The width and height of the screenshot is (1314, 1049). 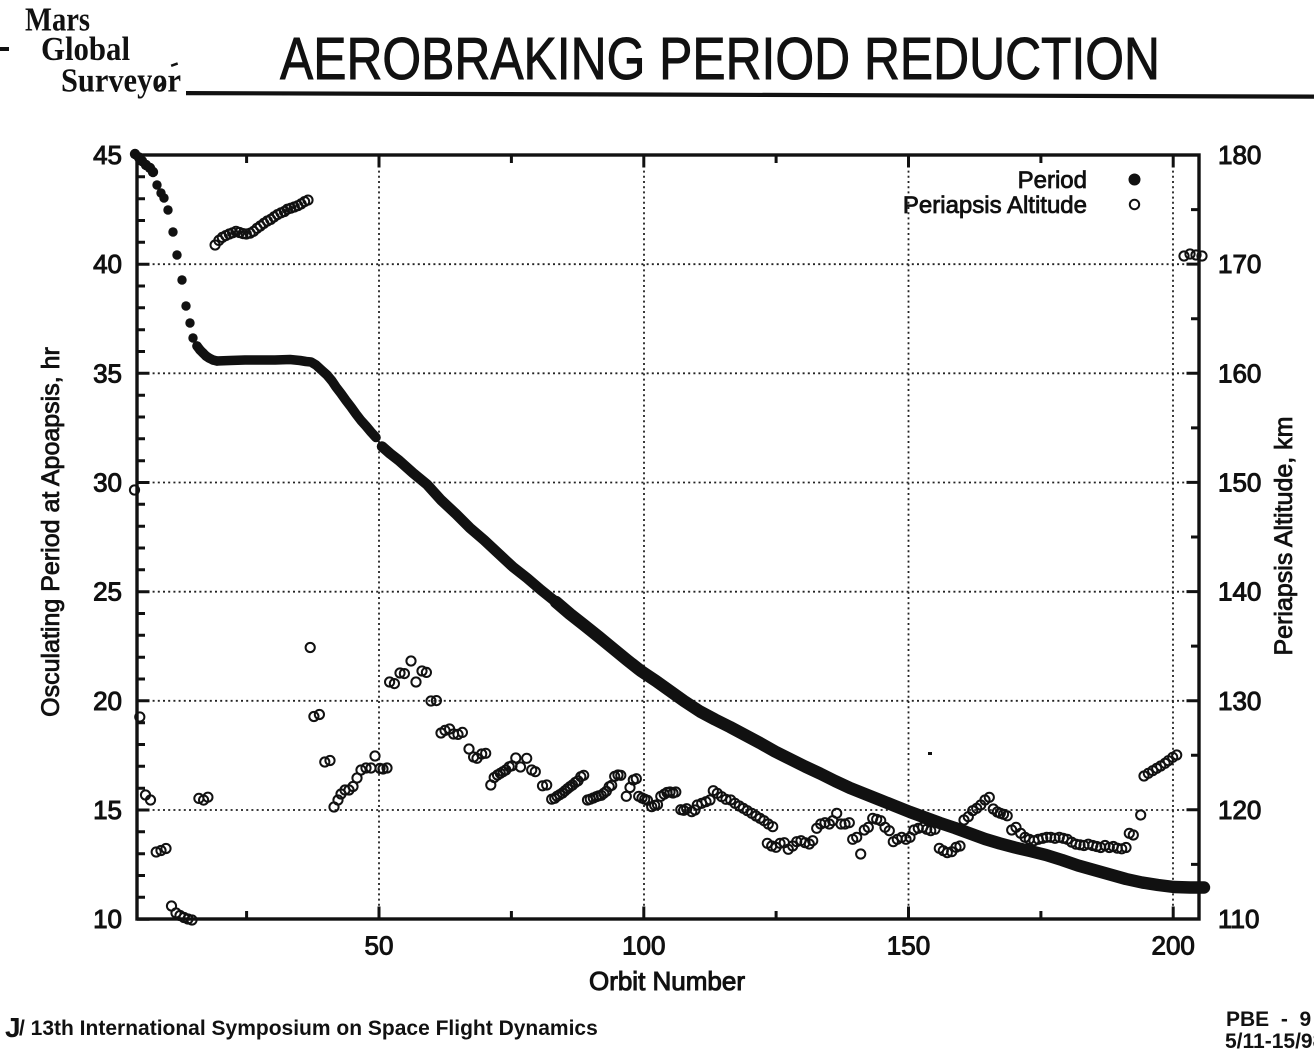 I want to click on svg-text: AEROBRAKING PERIOD REDUCTION, so click(x=720, y=59).